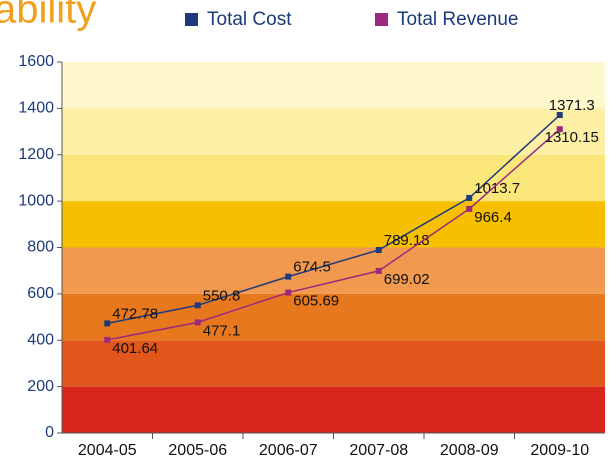 The image size is (609, 464). Describe the element at coordinates (36, 61) in the screenshot. I see `y-tick-label: 1600` at that location.